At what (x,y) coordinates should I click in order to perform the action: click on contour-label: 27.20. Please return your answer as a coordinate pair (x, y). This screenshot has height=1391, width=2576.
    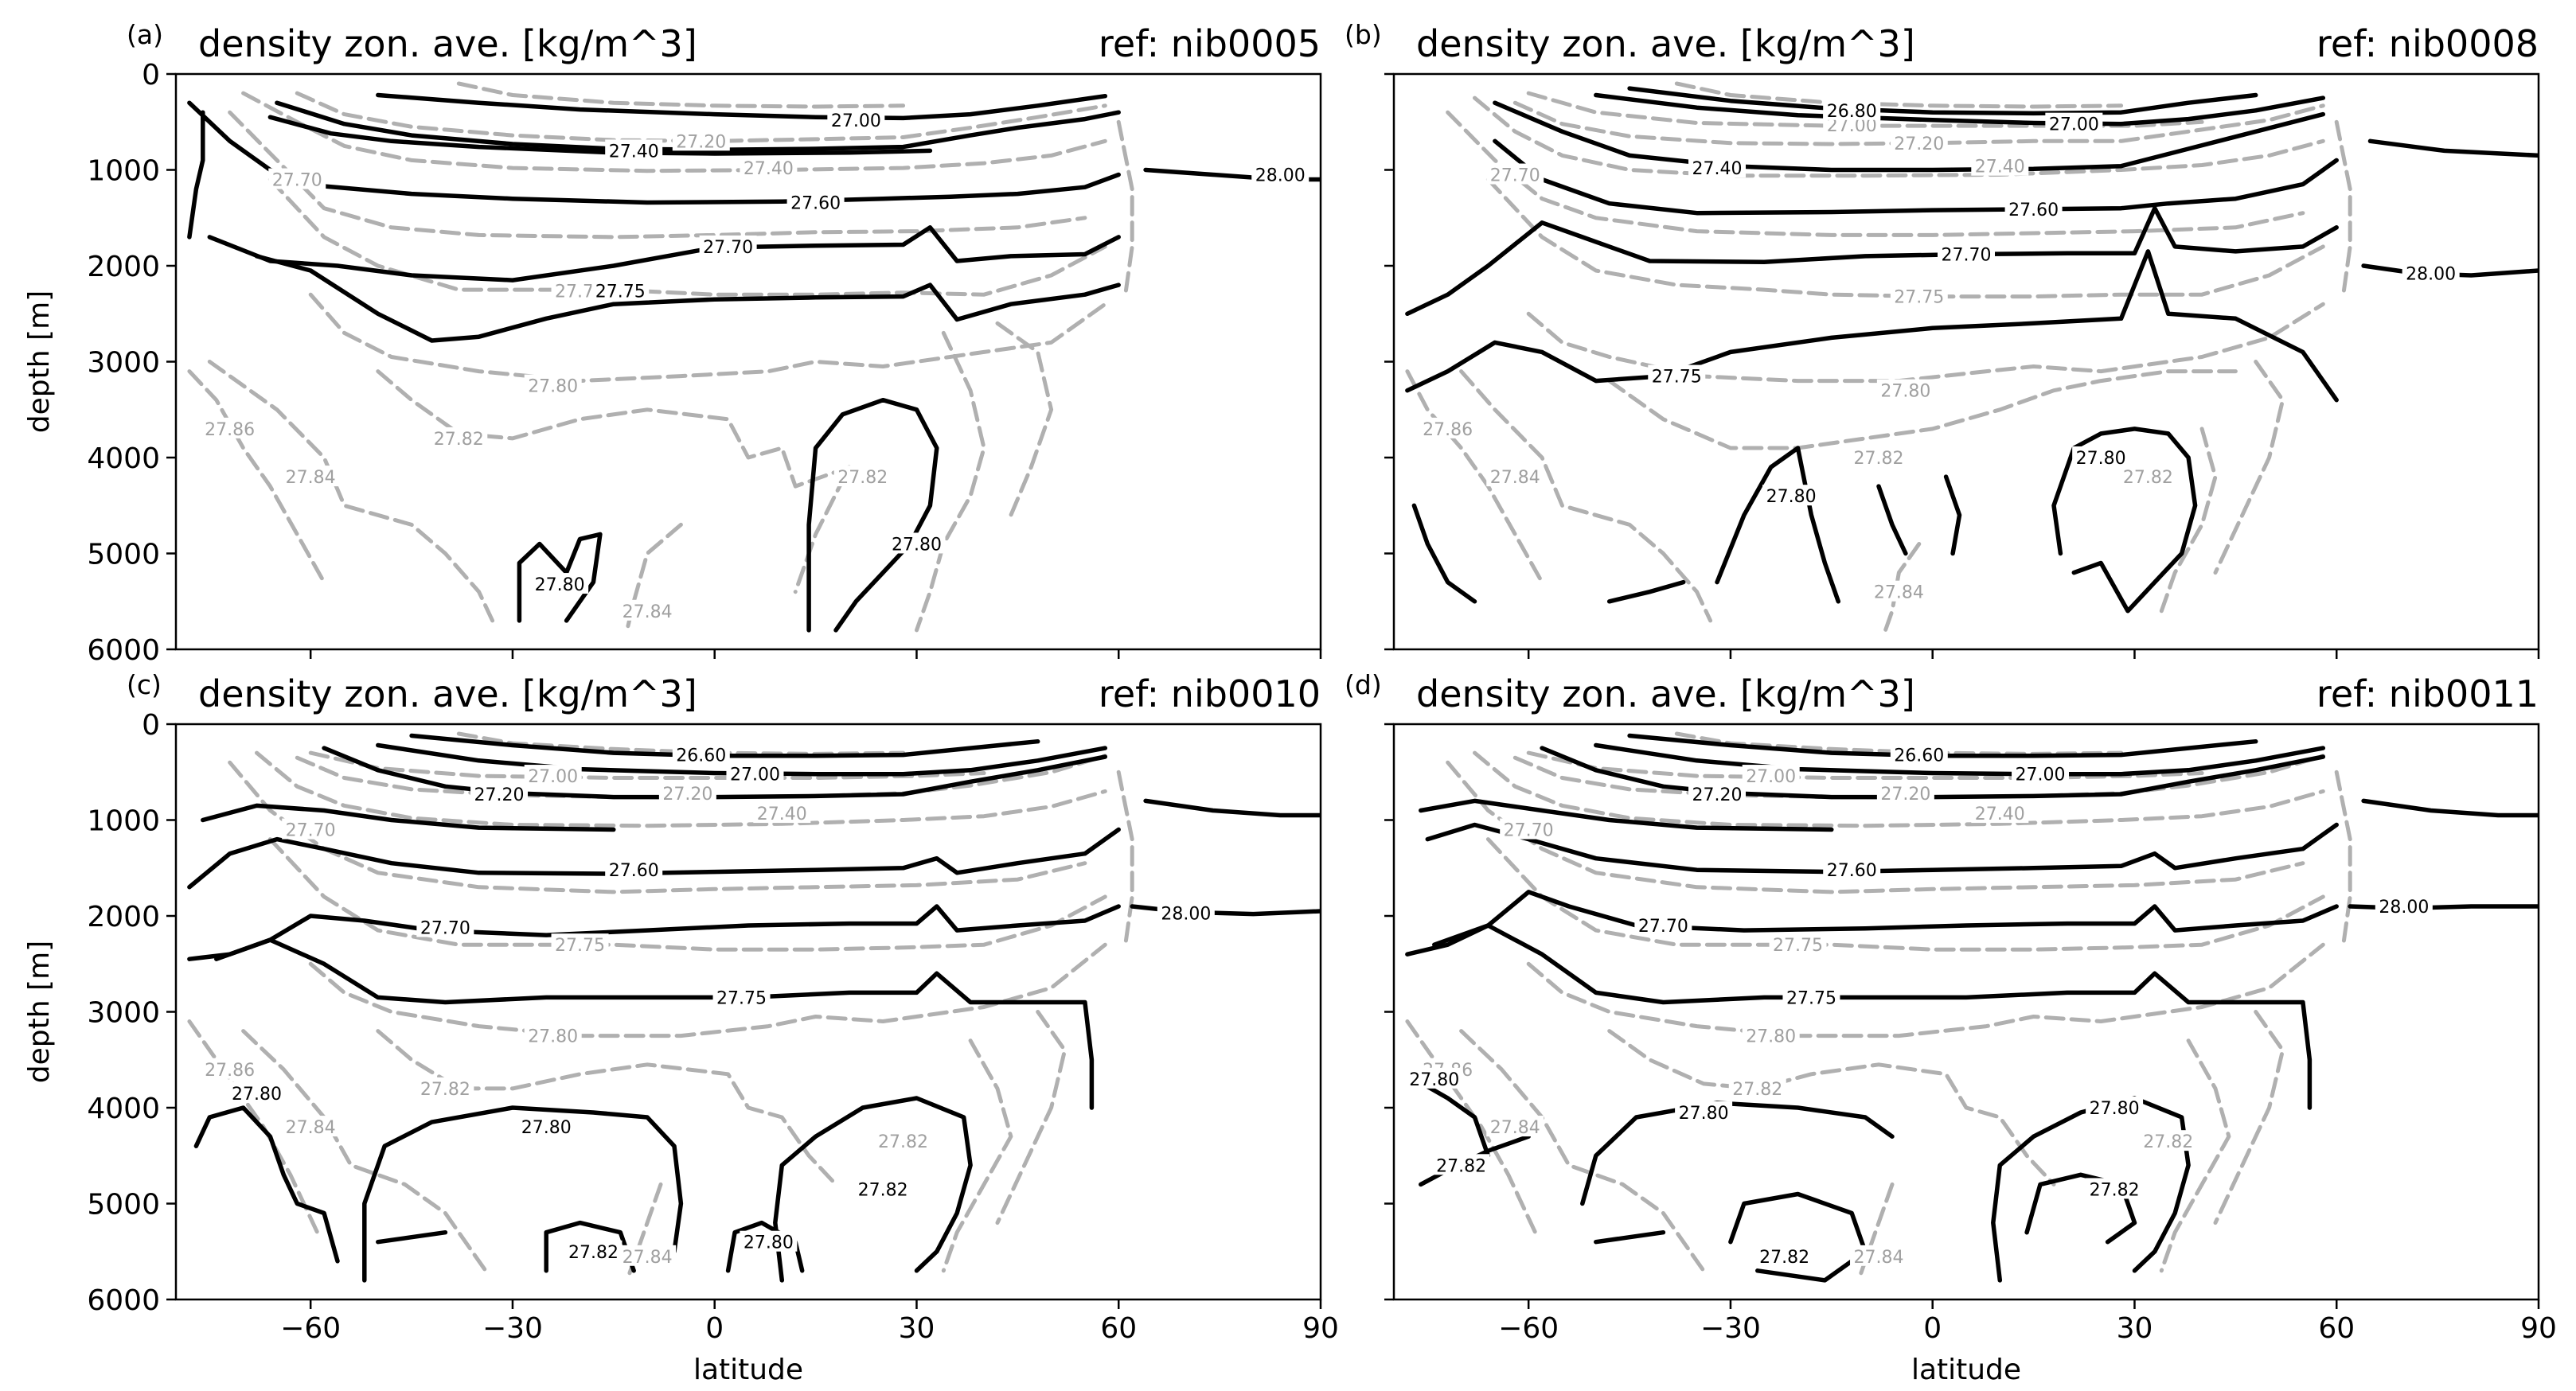
    Looking at the image, I should click on (499, 795).